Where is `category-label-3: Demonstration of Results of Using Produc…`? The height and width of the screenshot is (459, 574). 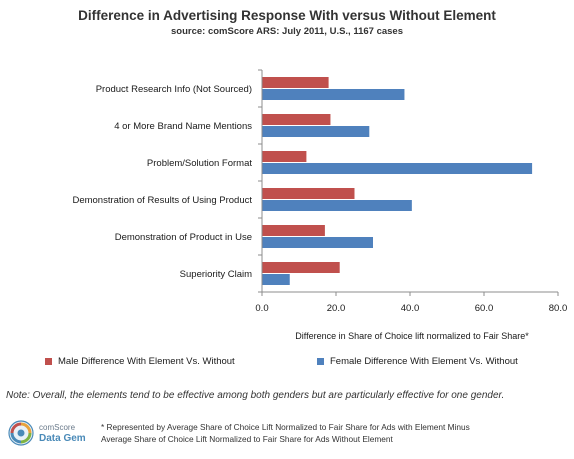 category-label-3: Demonstration of Results of Using Produc… is located at coordinates (162, 200).